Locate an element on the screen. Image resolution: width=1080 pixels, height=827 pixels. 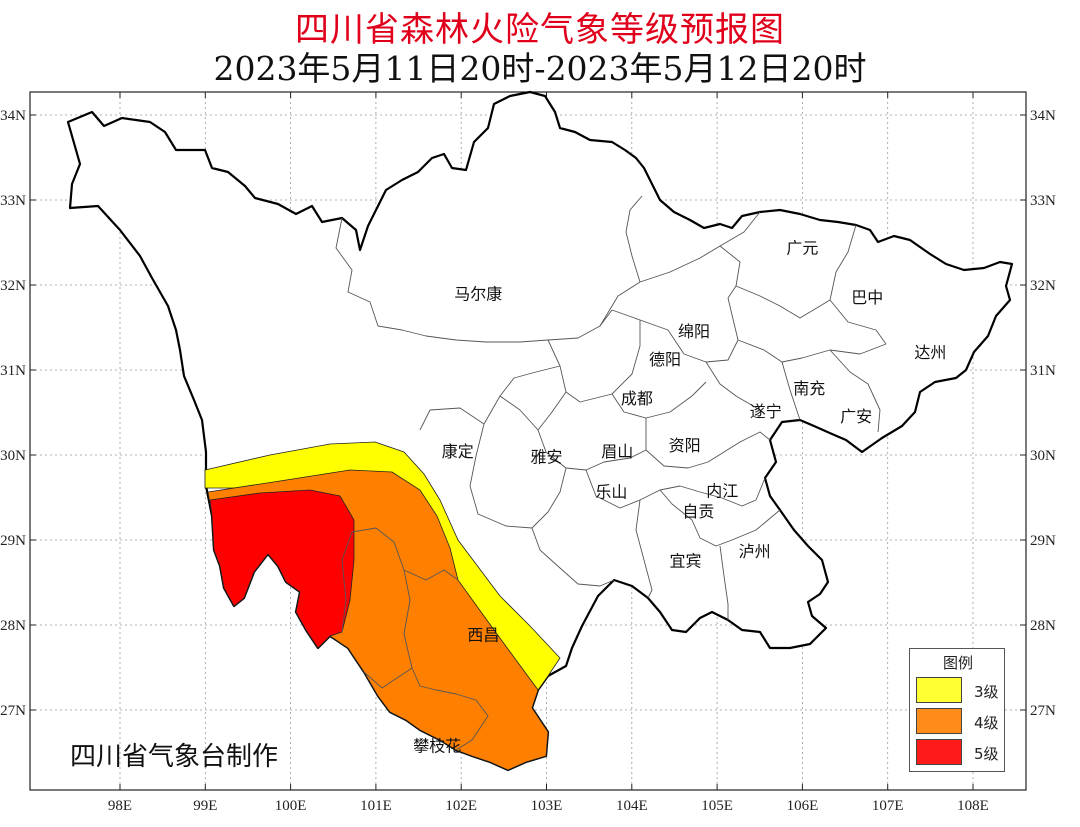
city-label: 内江 is located at coordinates (722, 491).